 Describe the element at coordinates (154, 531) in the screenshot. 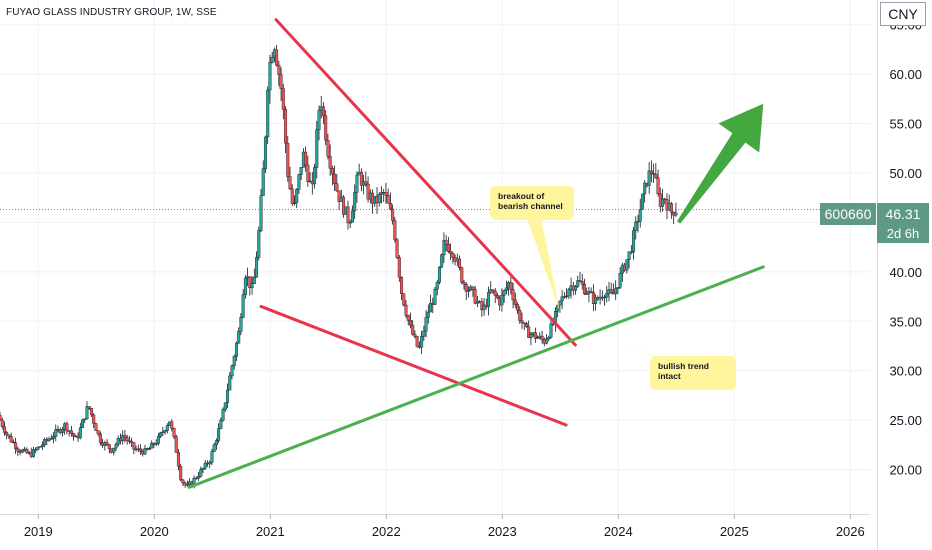

I see `x-tick-label: 2020` at that location.